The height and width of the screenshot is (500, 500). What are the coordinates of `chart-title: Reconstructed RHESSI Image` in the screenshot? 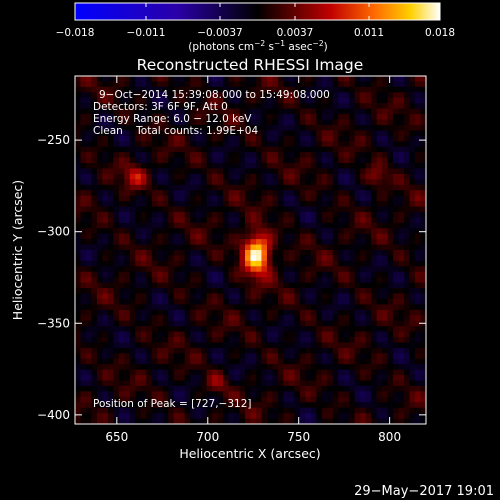 It's located at (250, 65).